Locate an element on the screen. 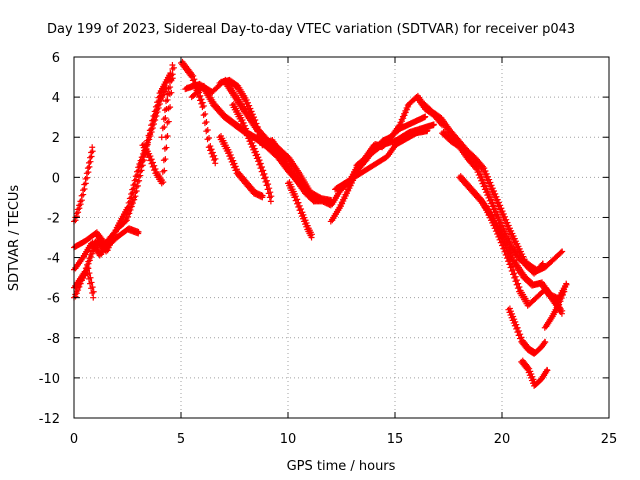 The image size is (640, 480). y-tick-label: -4 is located at coordinates (53, 259).